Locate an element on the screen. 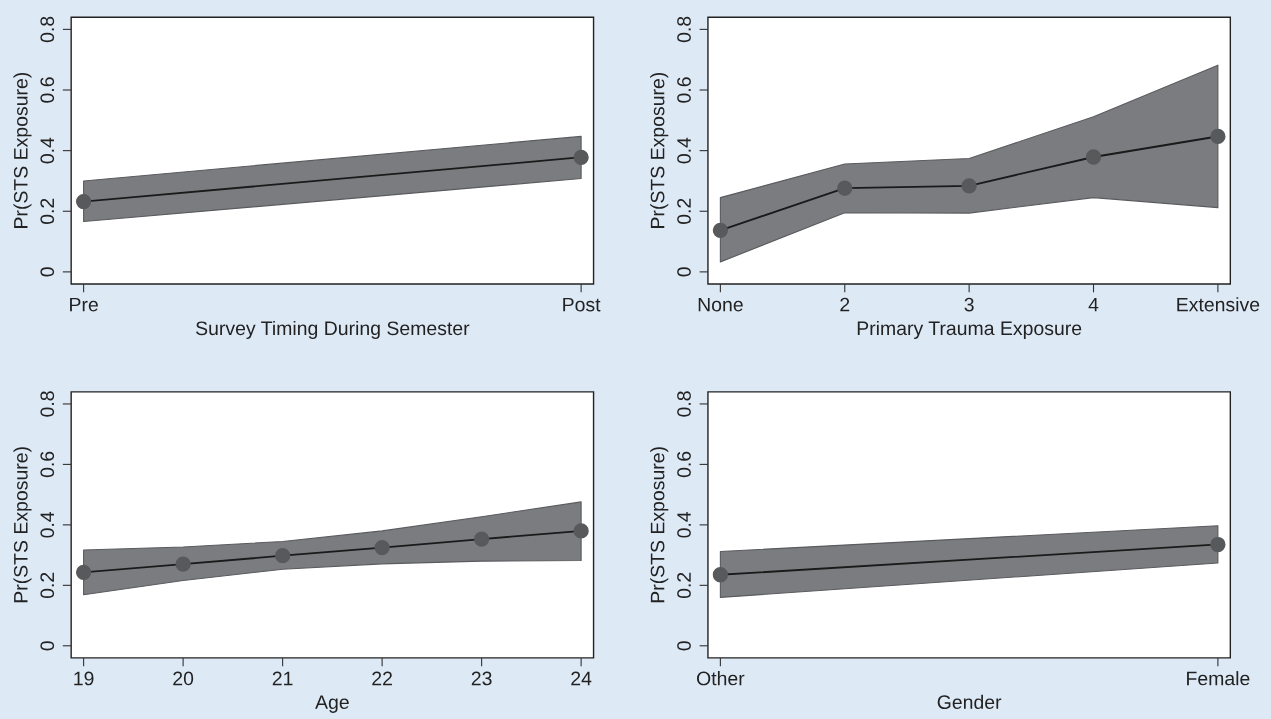 The width and height of the screenshot is (1271, 719). x-tick-label: 20 is located at coordinates (183, 678).